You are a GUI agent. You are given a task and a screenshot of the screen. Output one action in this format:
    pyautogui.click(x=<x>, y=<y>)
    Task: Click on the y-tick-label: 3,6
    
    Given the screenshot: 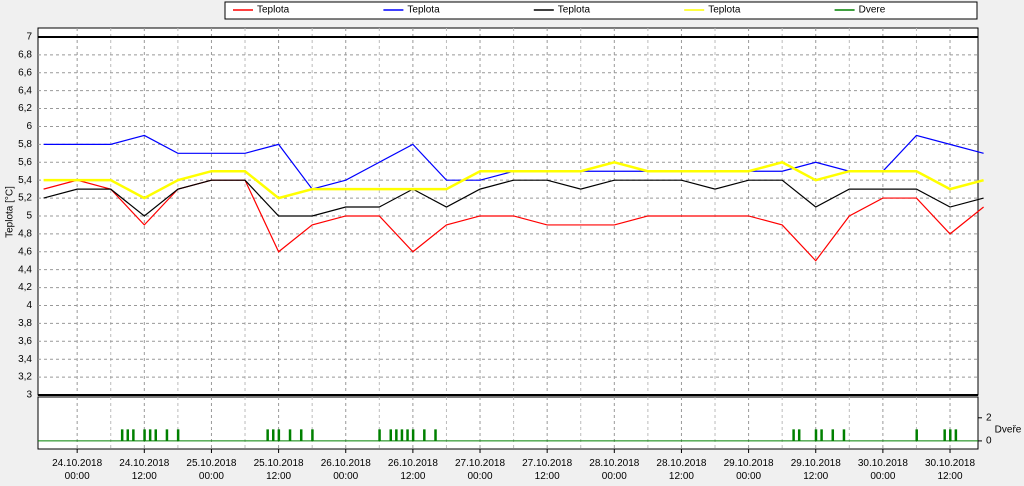 What is the action you would take?
    pyautogui.click(x=25, y=341)
    